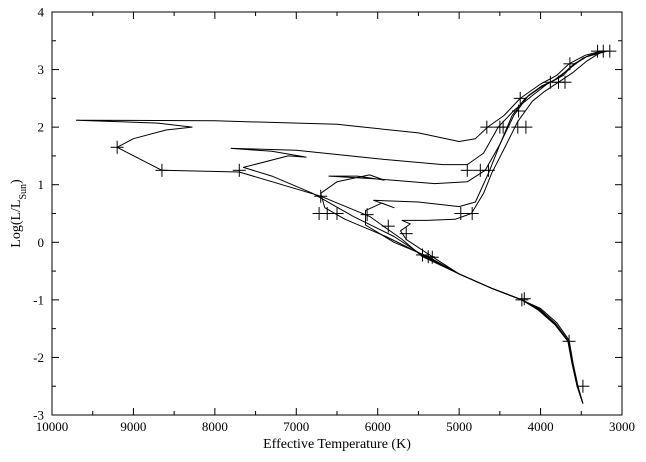 This screenshot has width=646, height=462. What do you see at coordinates (38, 299) in the screenshot?
I see `y-tick-label: -1` at bounding box center [38, 299].